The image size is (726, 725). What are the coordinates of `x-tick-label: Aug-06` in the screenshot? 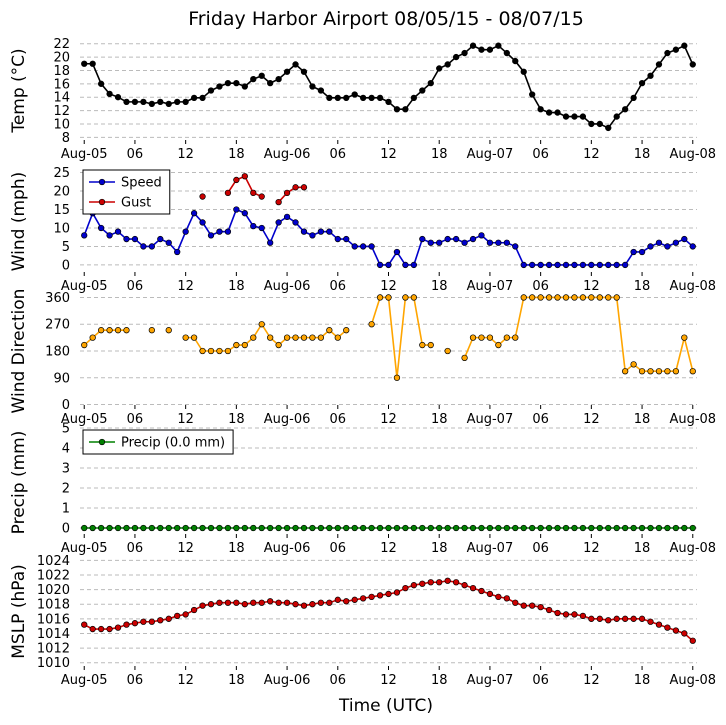 It's located at (287, 154).